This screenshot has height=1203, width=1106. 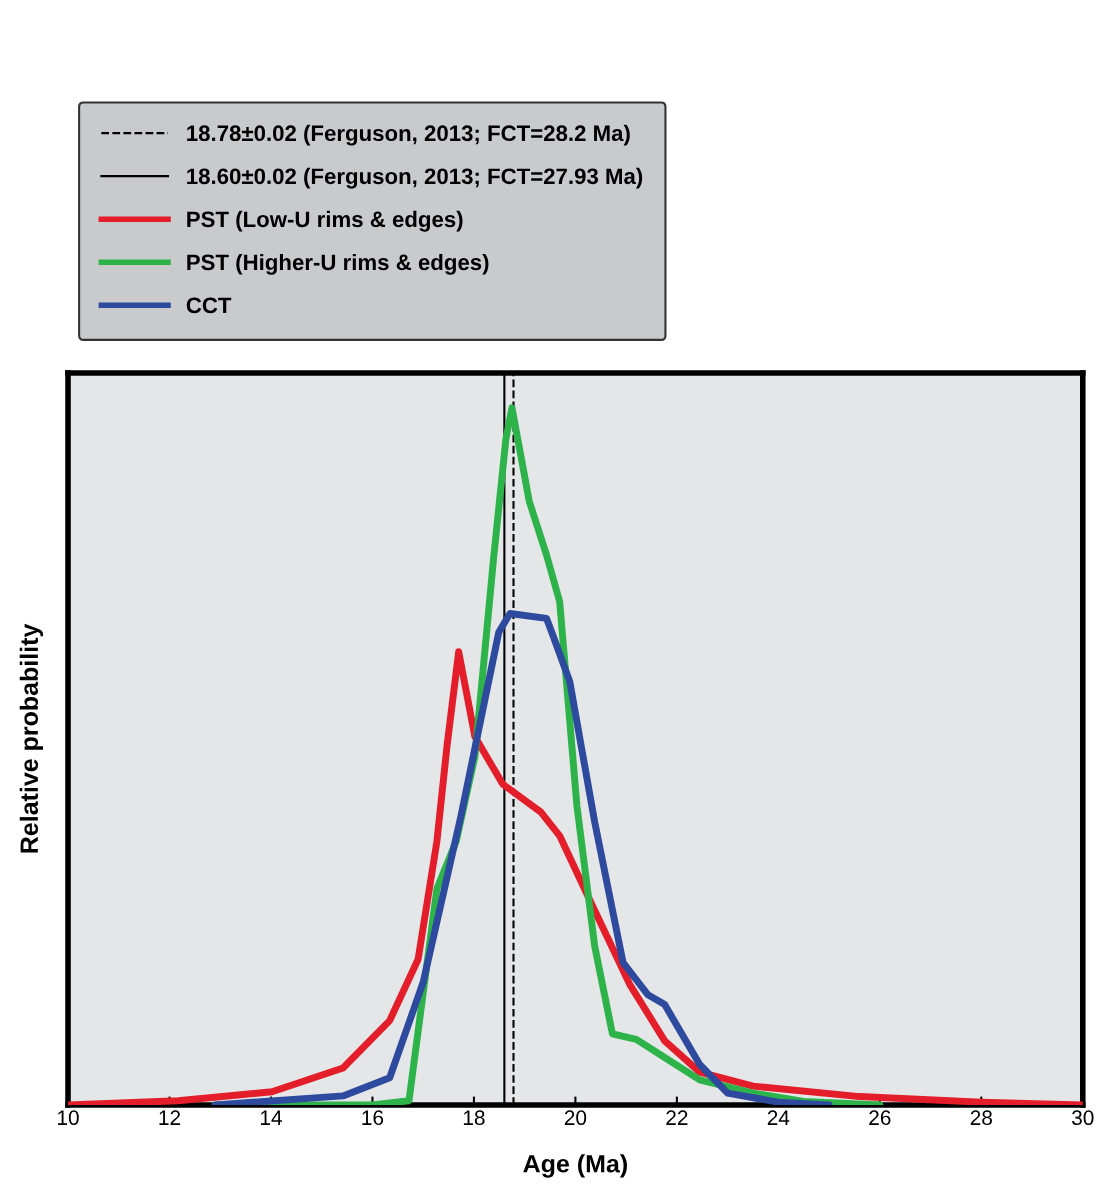 What do you see at coordinates (981, 1118) in the screenshot?
I see `x-tick-label: 28` at bounding box center [981, 1118].